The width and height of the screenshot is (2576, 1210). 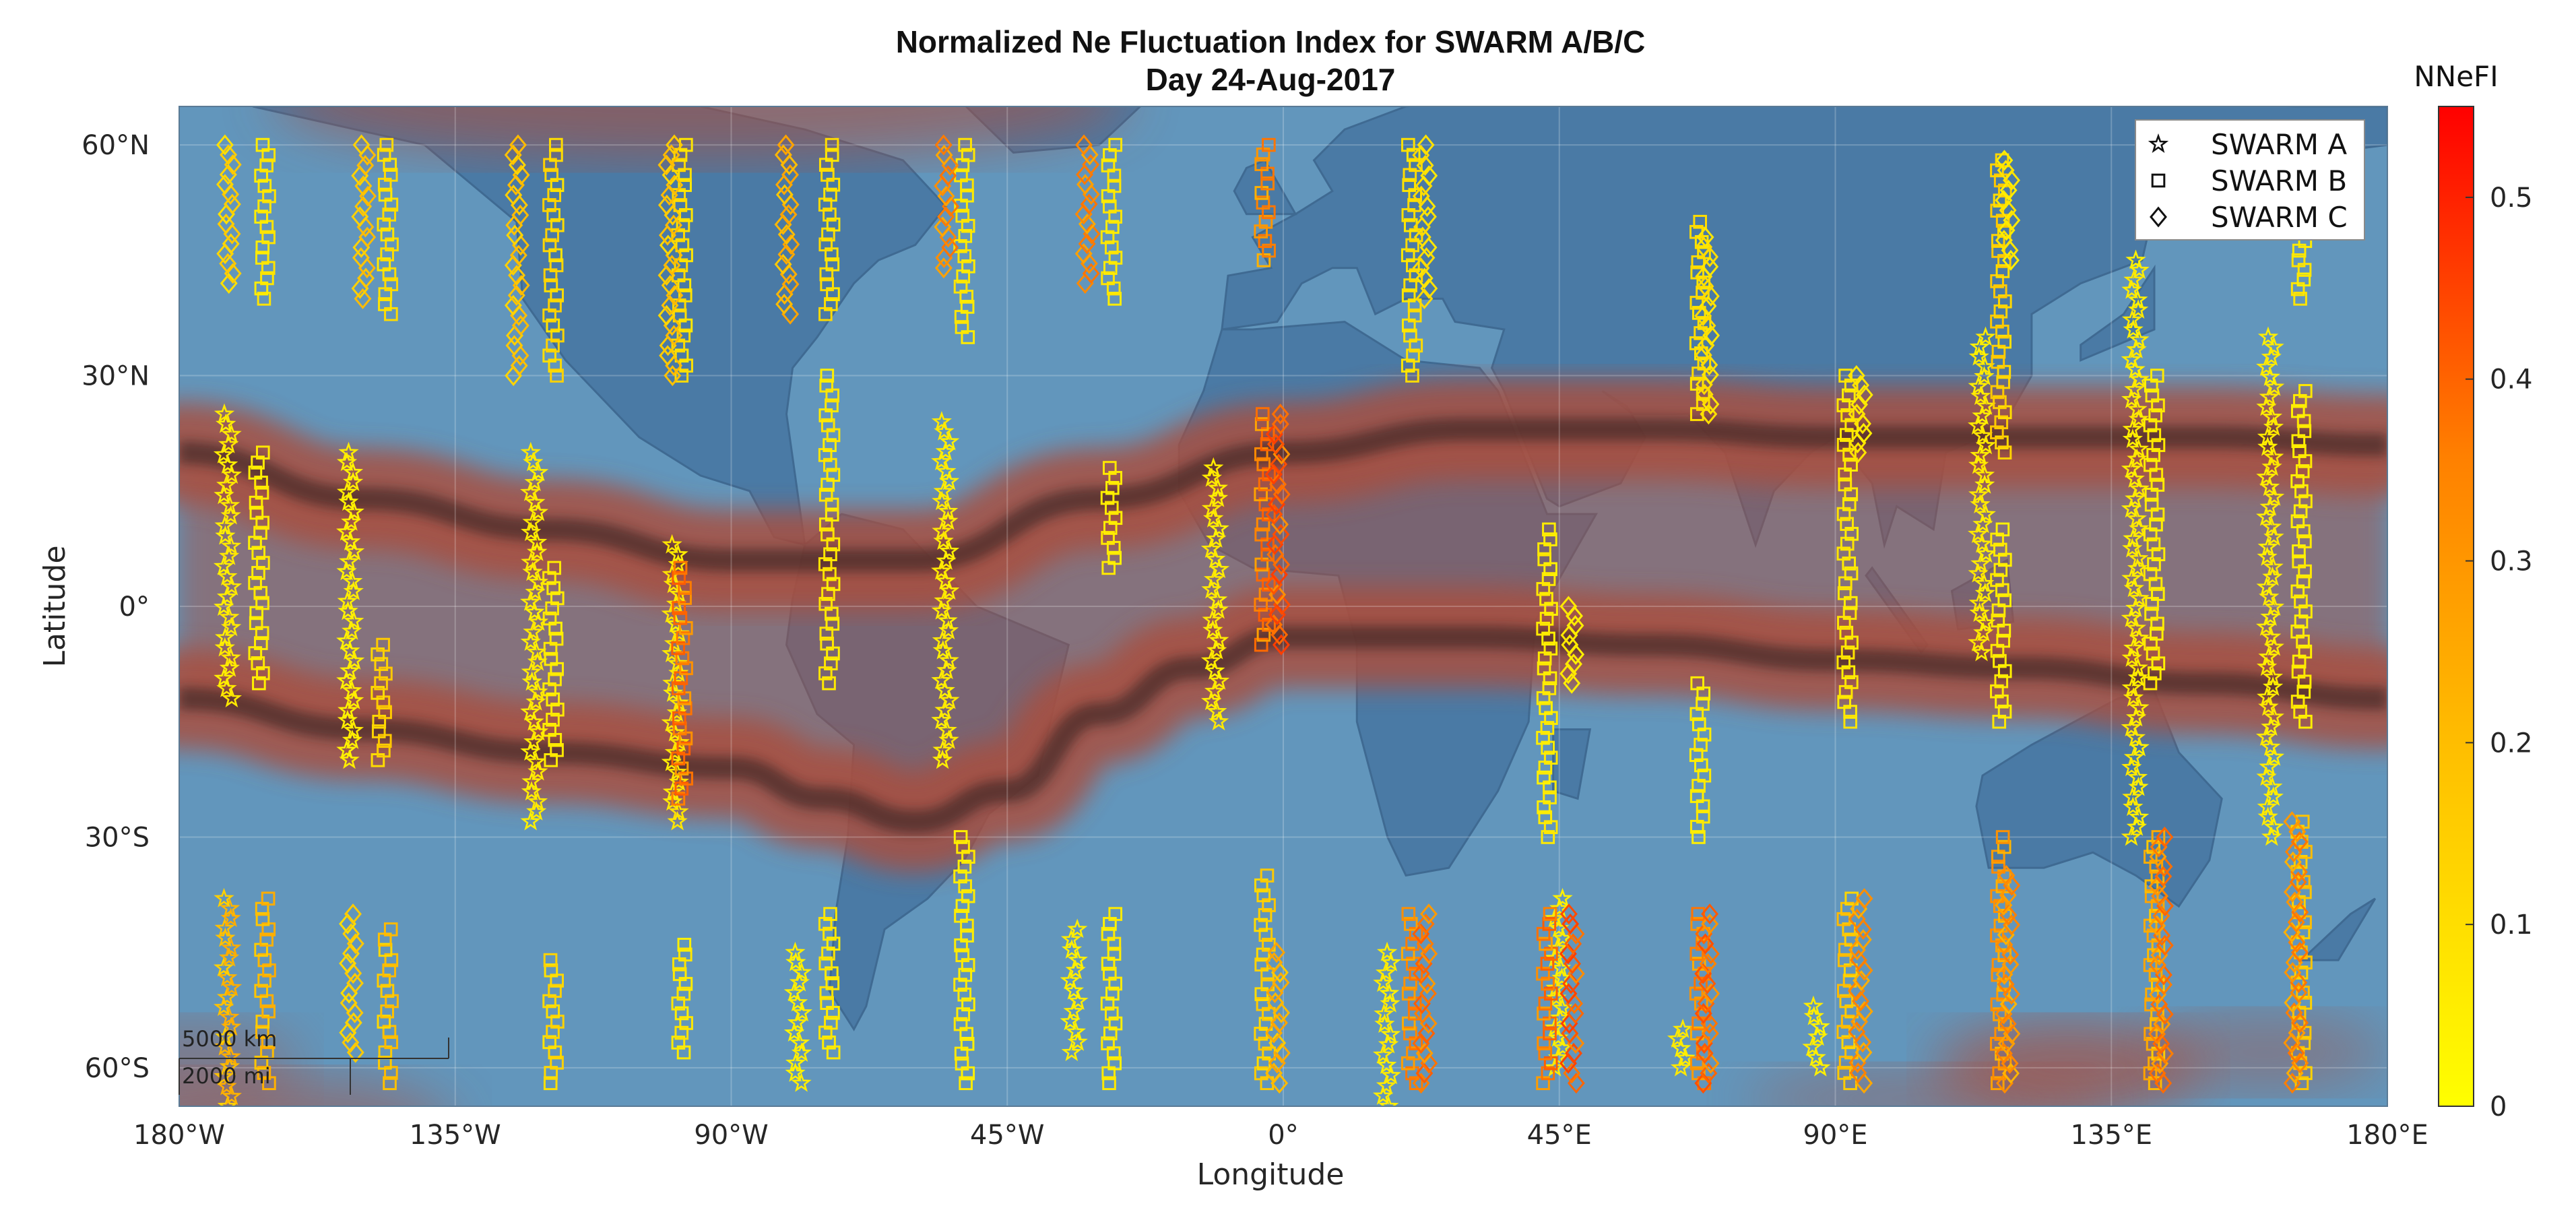 What do you see at coordinates (2111, 1135) in the screenshot?
I see `x-tick-label: 135°E` at bounding box center [2111, 1135].